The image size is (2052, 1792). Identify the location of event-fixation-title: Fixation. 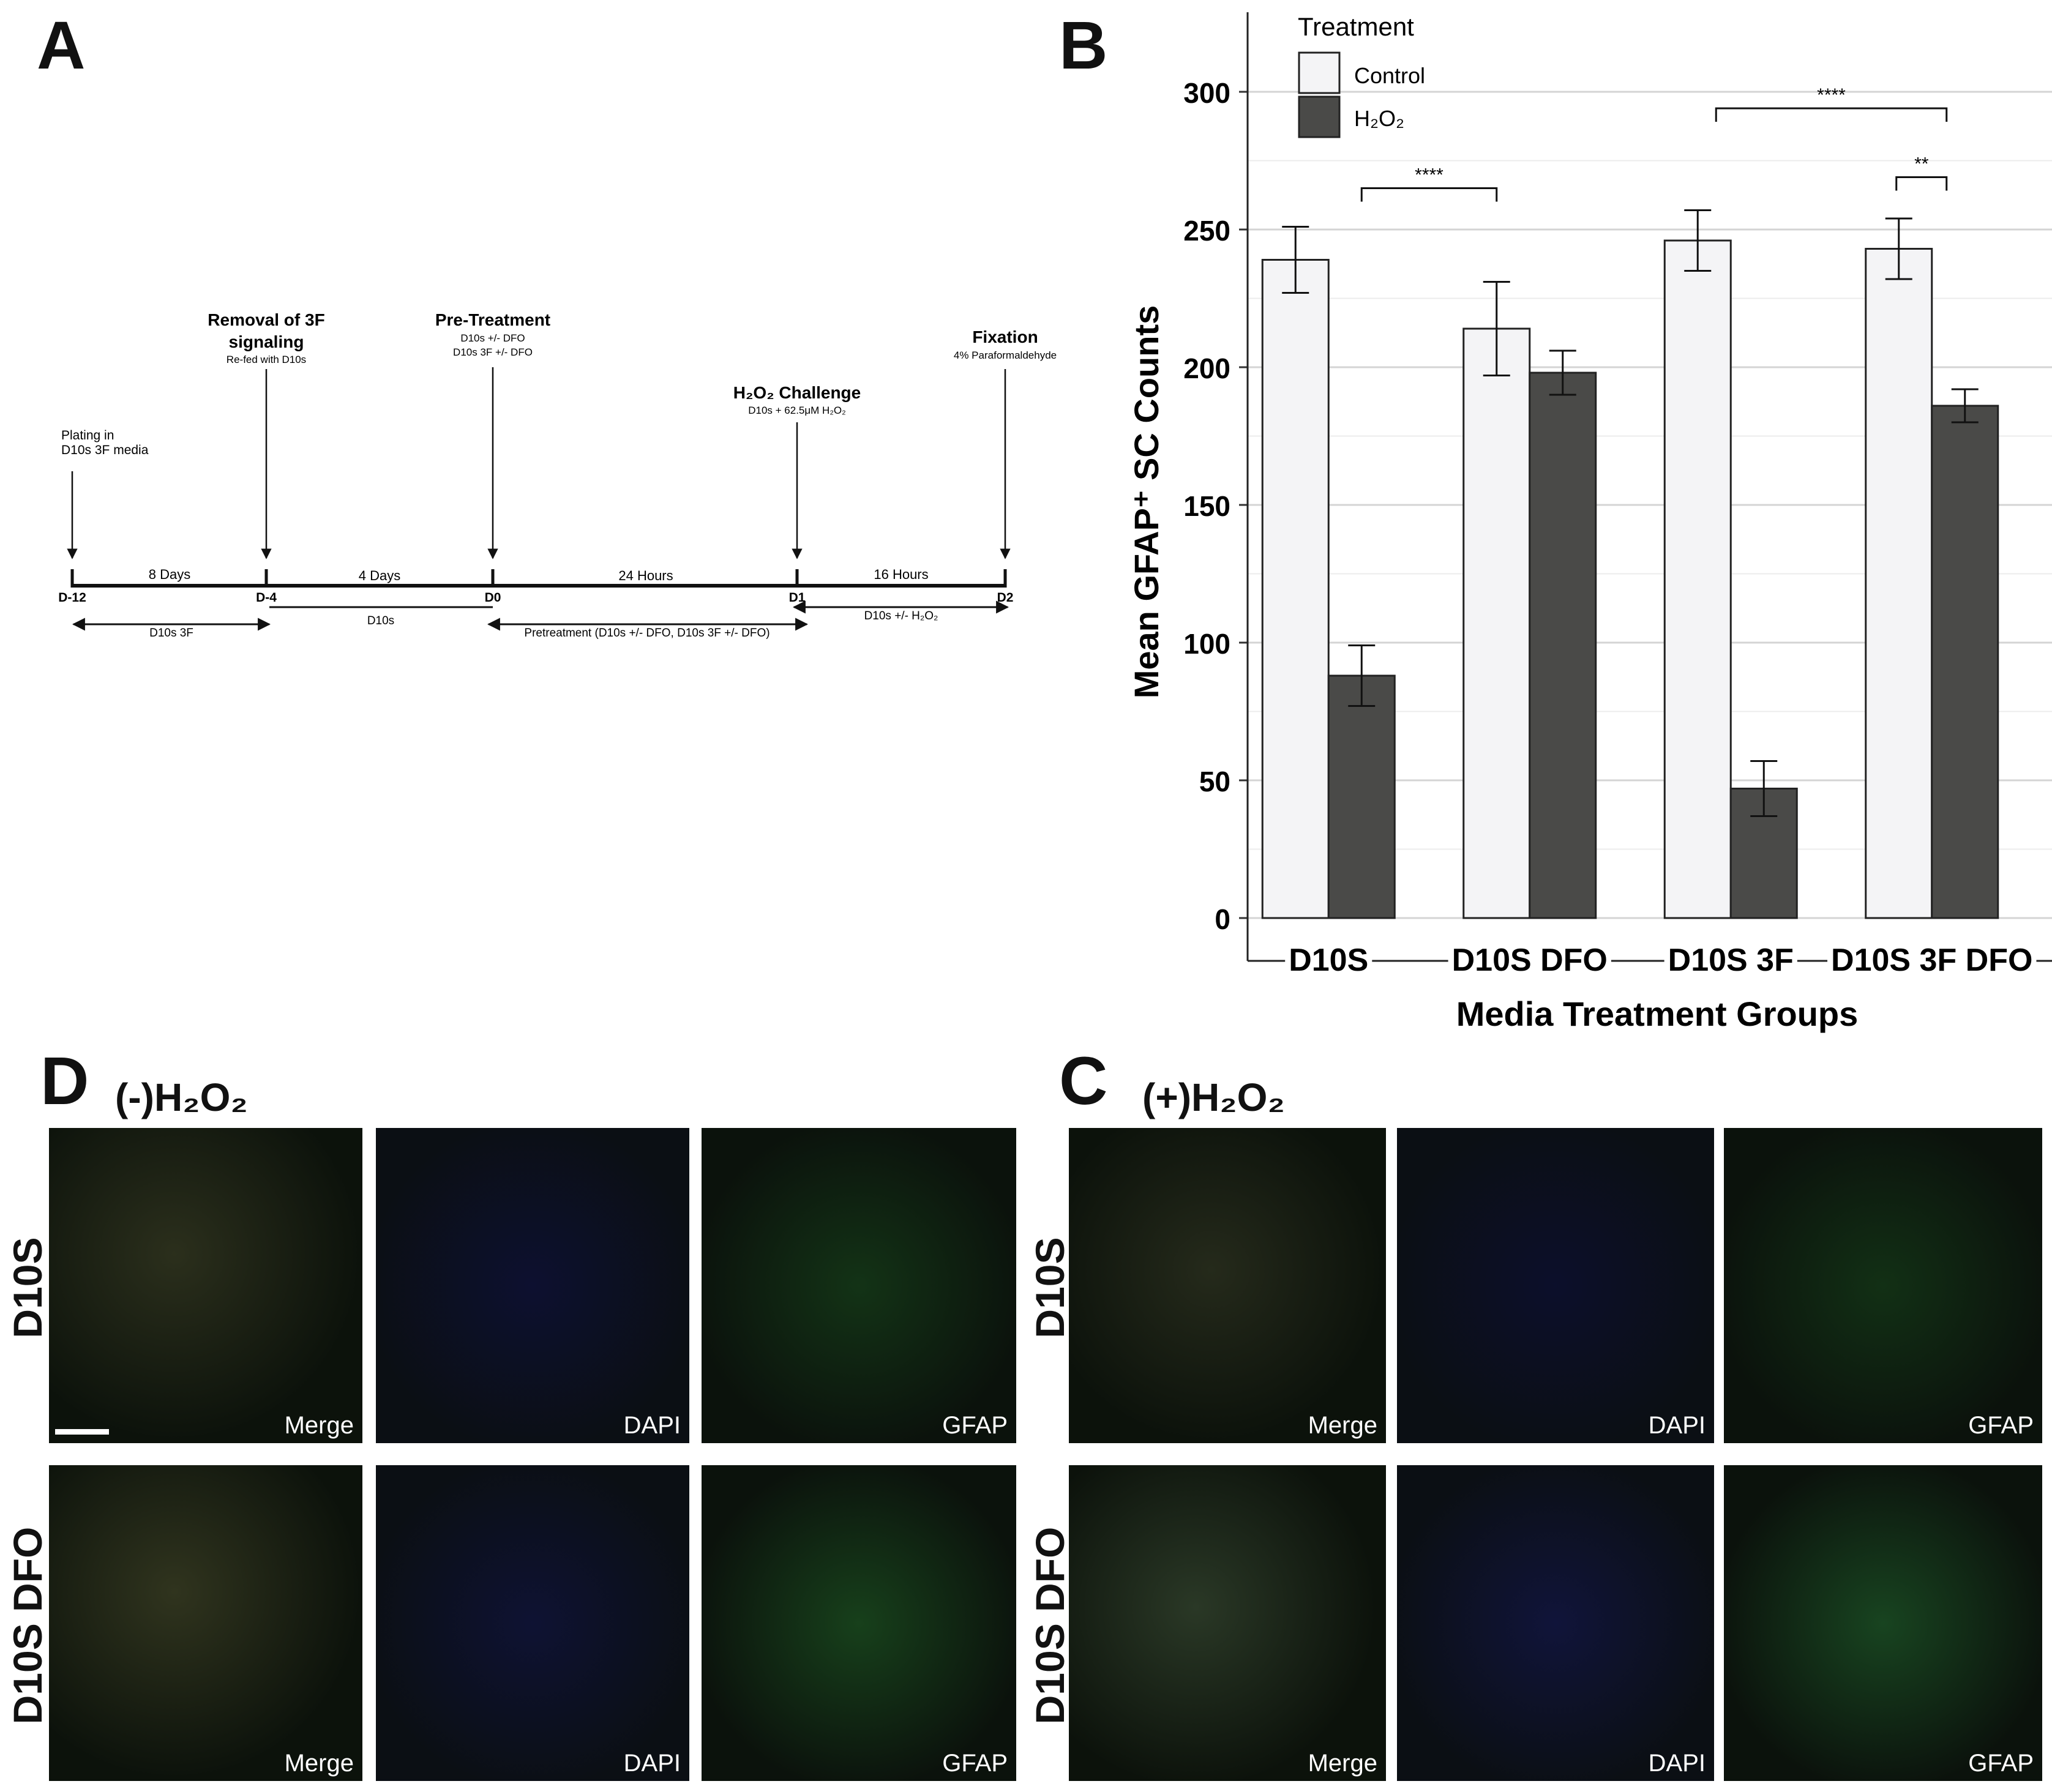
(1005, 336).